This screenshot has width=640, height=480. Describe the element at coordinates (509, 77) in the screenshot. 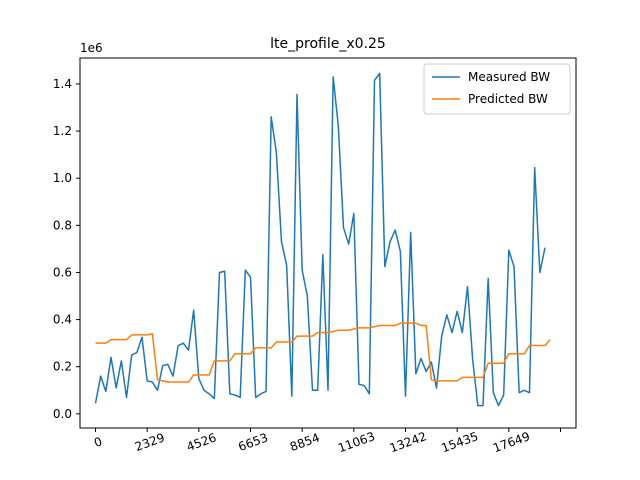

I see `legend-label: Measured BW` at that location.